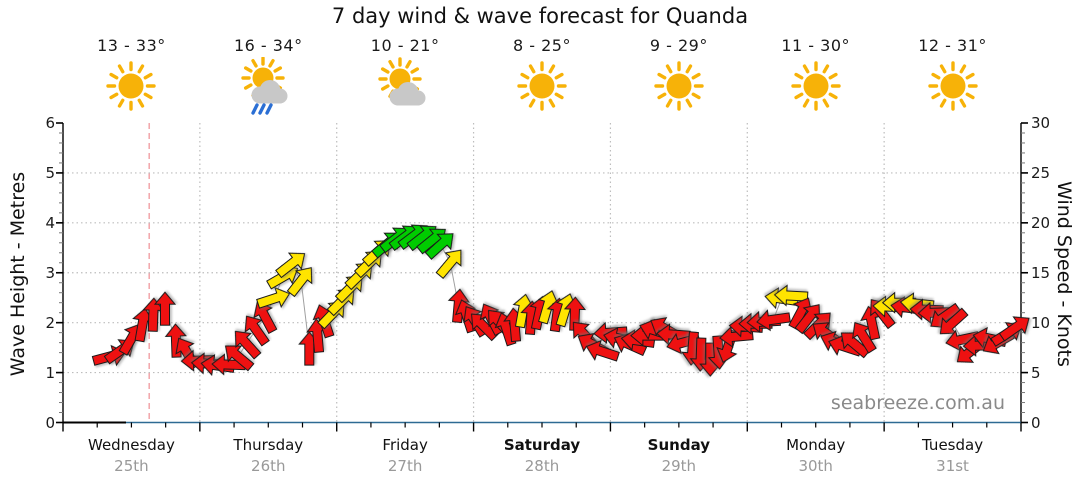  I want to click on weather-icon-sun-rain, so click(264, 86).